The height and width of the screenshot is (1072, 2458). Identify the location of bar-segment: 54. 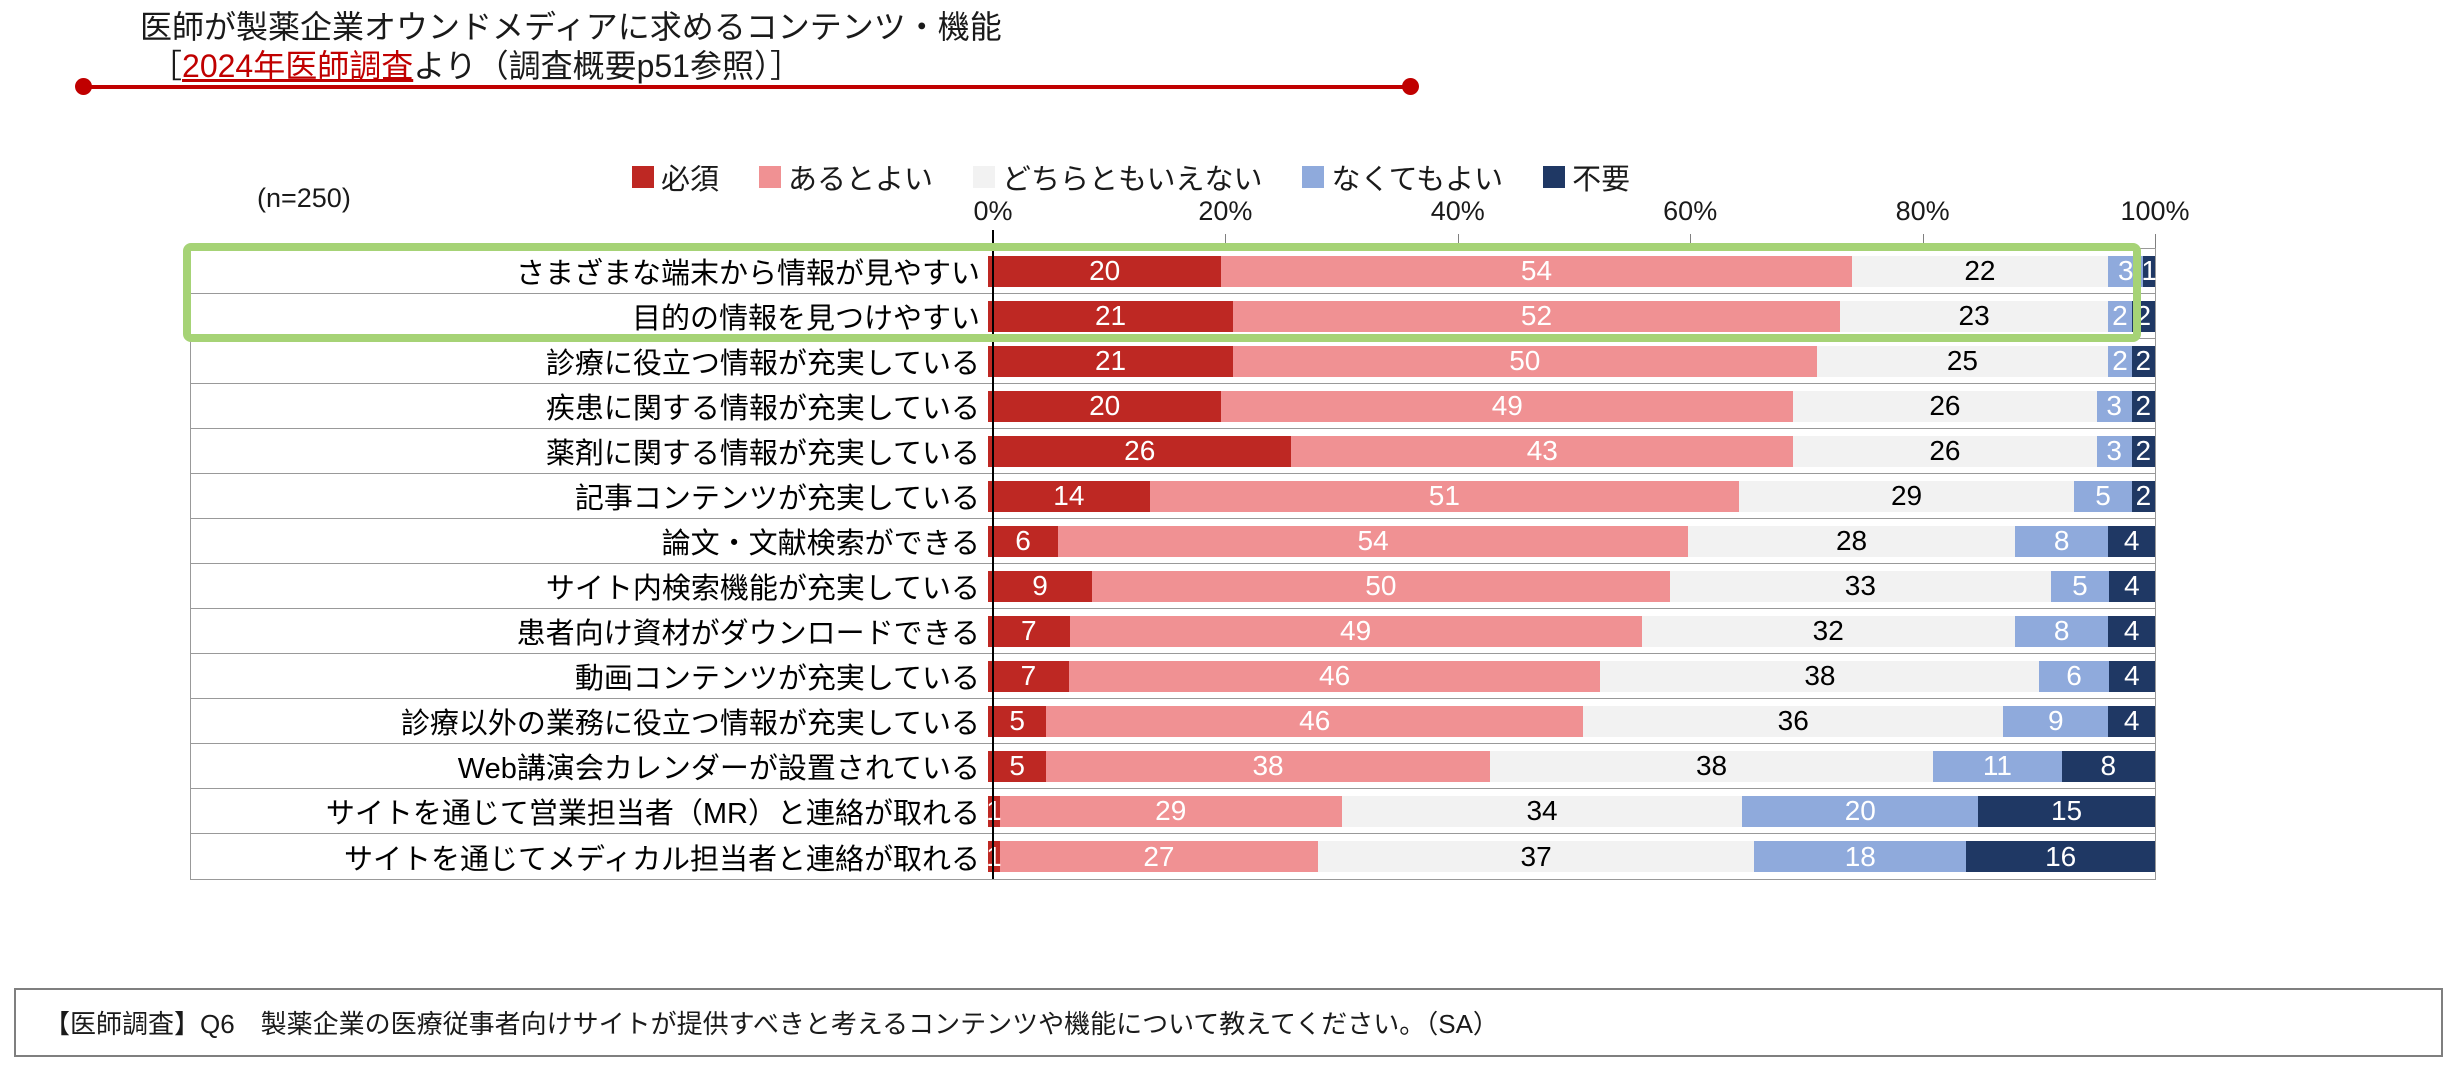
(1373, 541).